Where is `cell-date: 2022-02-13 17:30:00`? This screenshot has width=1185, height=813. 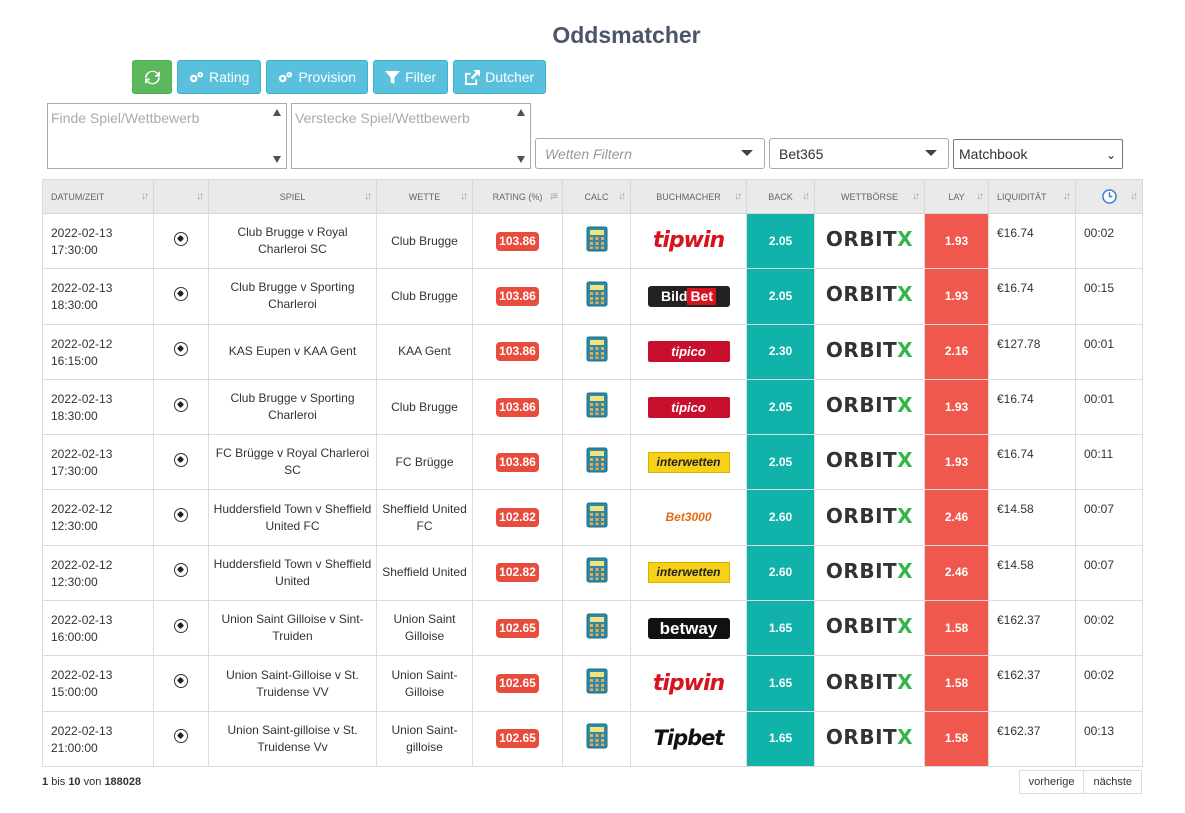
cell-date: 2022-02-13 17:30:00 is located at coordinates (98, 462).